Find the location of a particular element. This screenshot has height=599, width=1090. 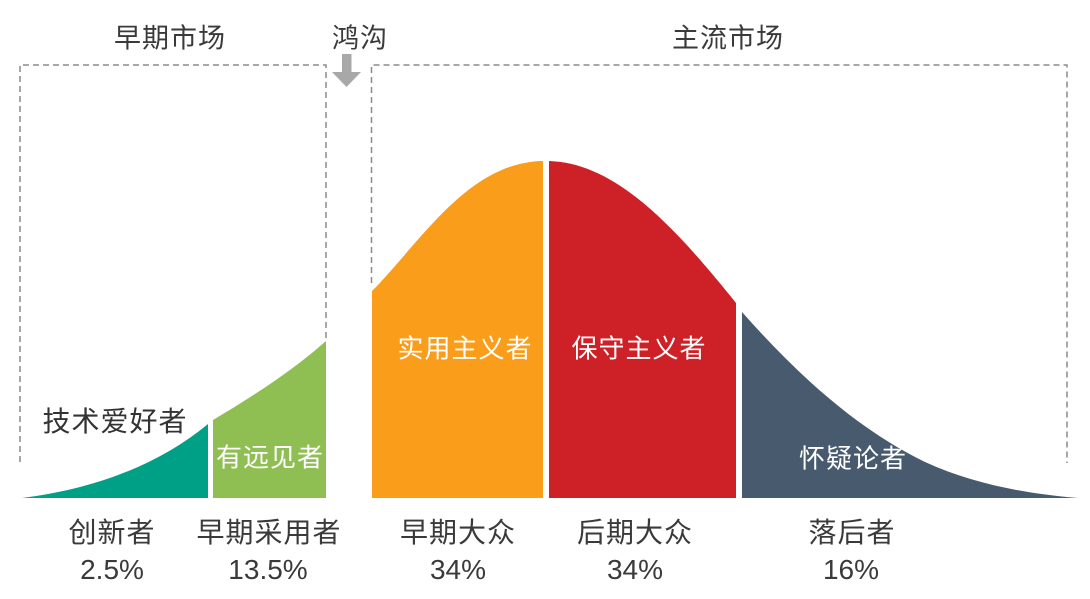

persona-label-conservatives: 保守主义者 is located at coordinates (639, 348).